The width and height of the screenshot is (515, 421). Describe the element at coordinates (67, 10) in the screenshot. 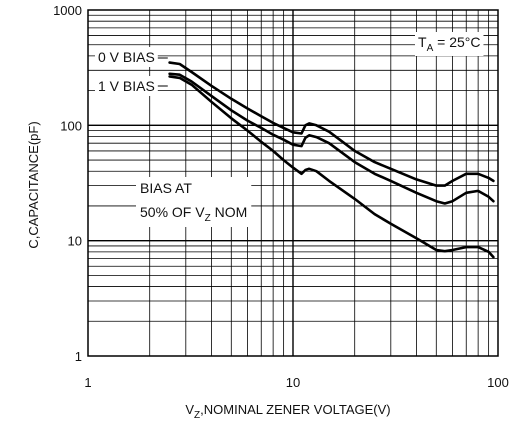

I see `y-tick-label: 1000` at that location.